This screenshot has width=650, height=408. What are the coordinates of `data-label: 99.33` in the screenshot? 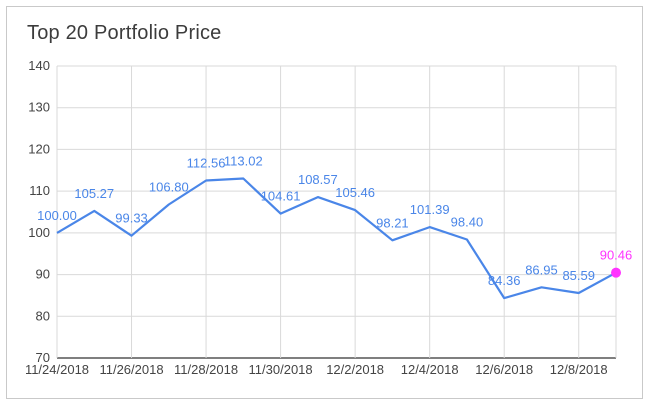 It's located at (131, 218).